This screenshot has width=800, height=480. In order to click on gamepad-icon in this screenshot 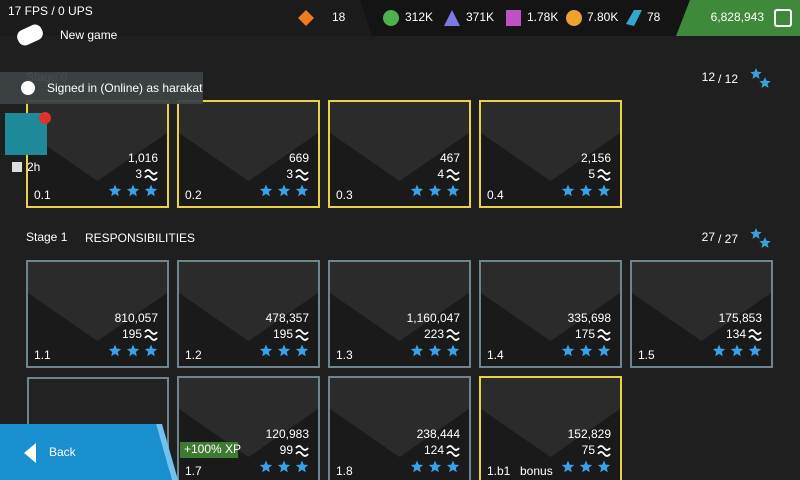, I will do `click(30, 34)`.